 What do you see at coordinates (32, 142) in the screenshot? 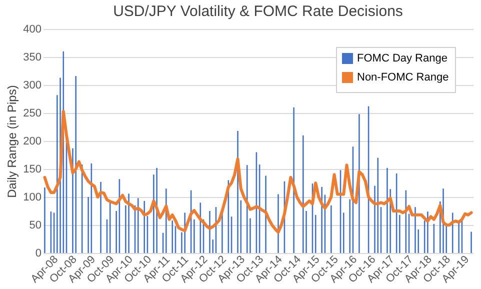
I see `y-tick-label: 200` at bounding box center [32, 142].